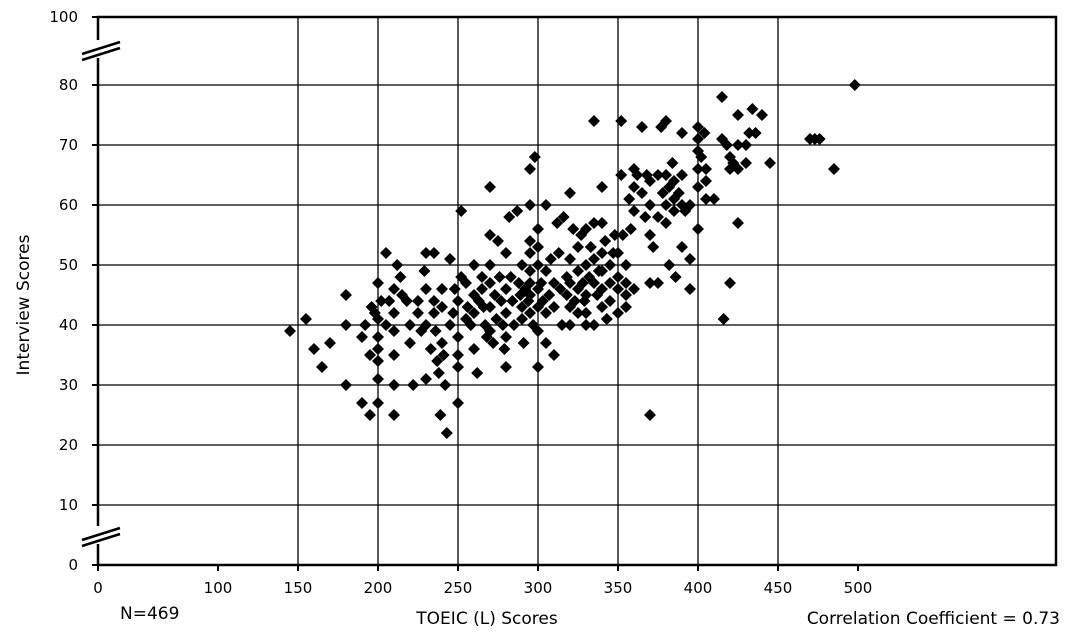  What do you see at coordinates (698, 588) in the screenshot?
I see `x-tick-label: 400` at bounding box center [698, 588].